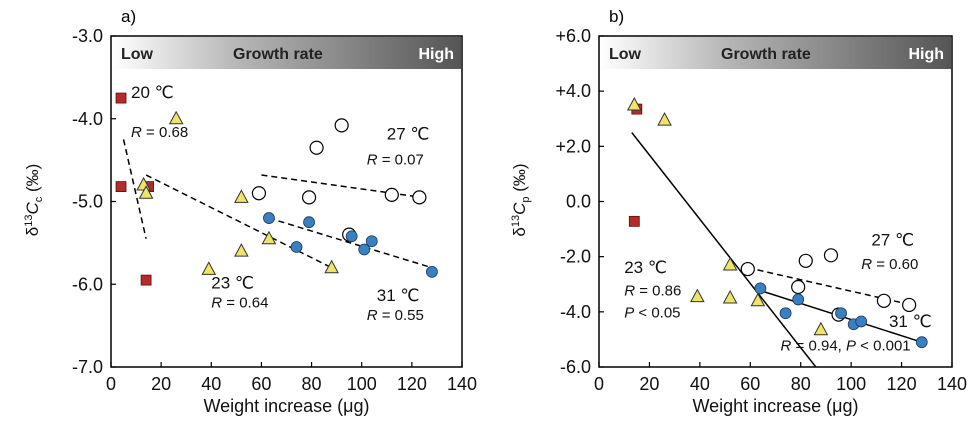 Image resolution: width=977 pixels, height=436 pixels. I want to click on y-tick-label: 0.0, so click(578, 202).